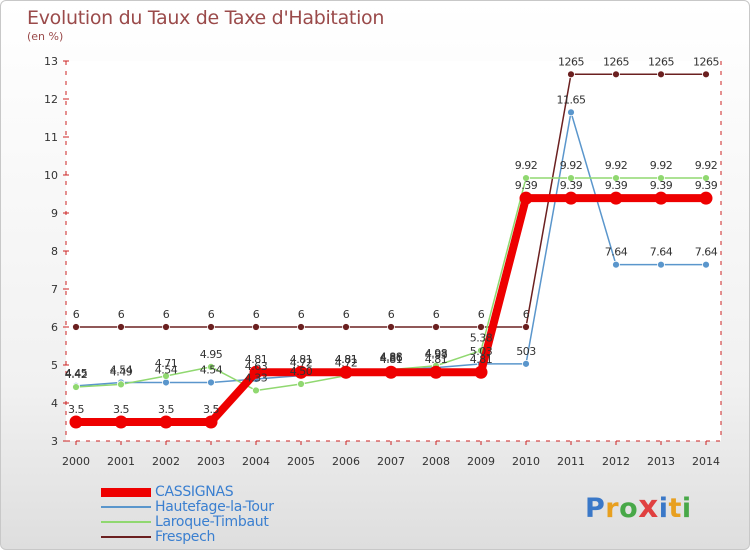 The width and height of the screenshot is (750, 550). I want to click on x-tick-label: 2007, so click(391, 461).